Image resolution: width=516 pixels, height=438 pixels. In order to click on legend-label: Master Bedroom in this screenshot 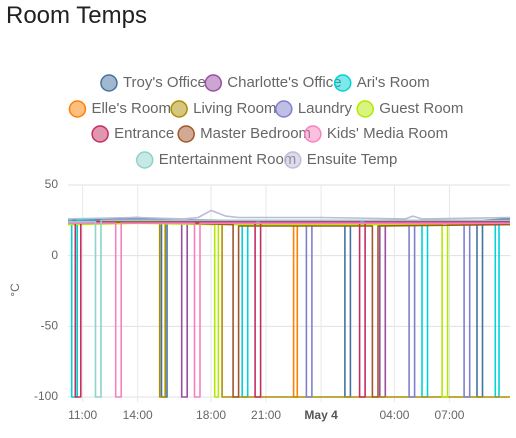, I will do `click(255, 133)`.